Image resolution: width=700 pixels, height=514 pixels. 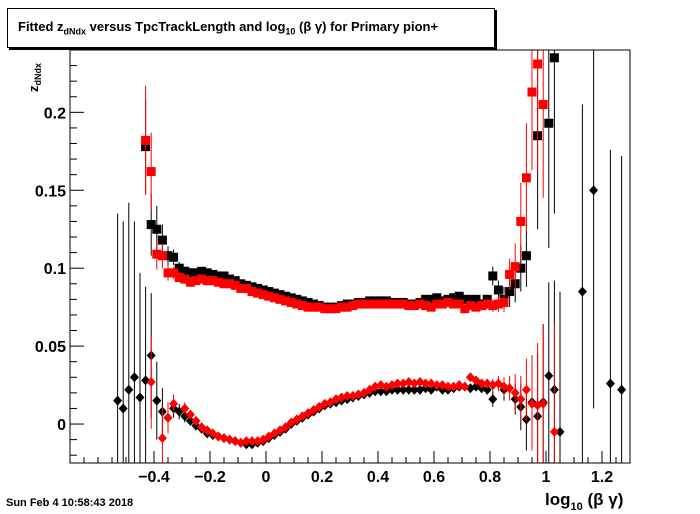 I want to click on x-tick-label: 0, so click(x=266, y=477).